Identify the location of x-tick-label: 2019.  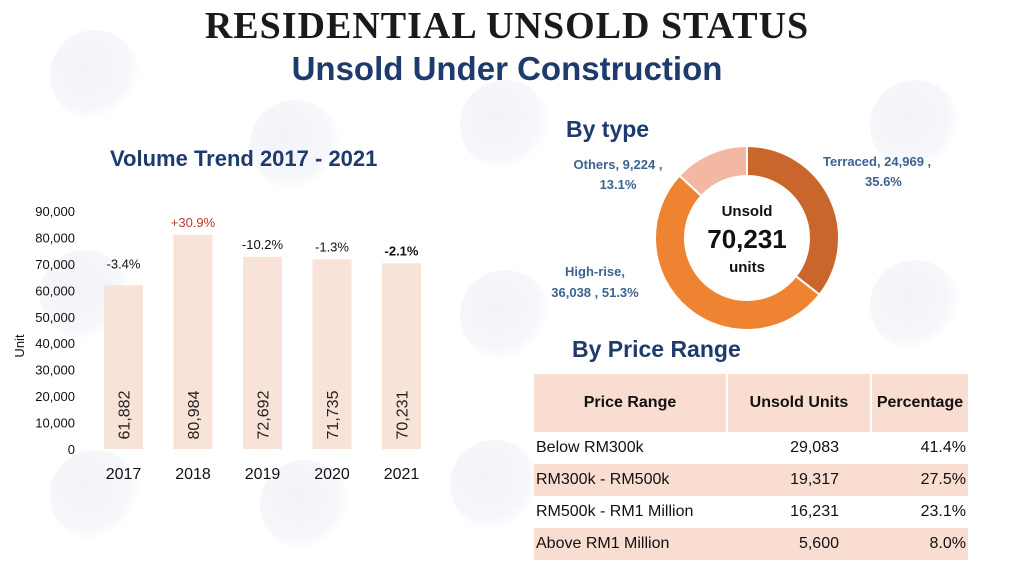
(263, 474).